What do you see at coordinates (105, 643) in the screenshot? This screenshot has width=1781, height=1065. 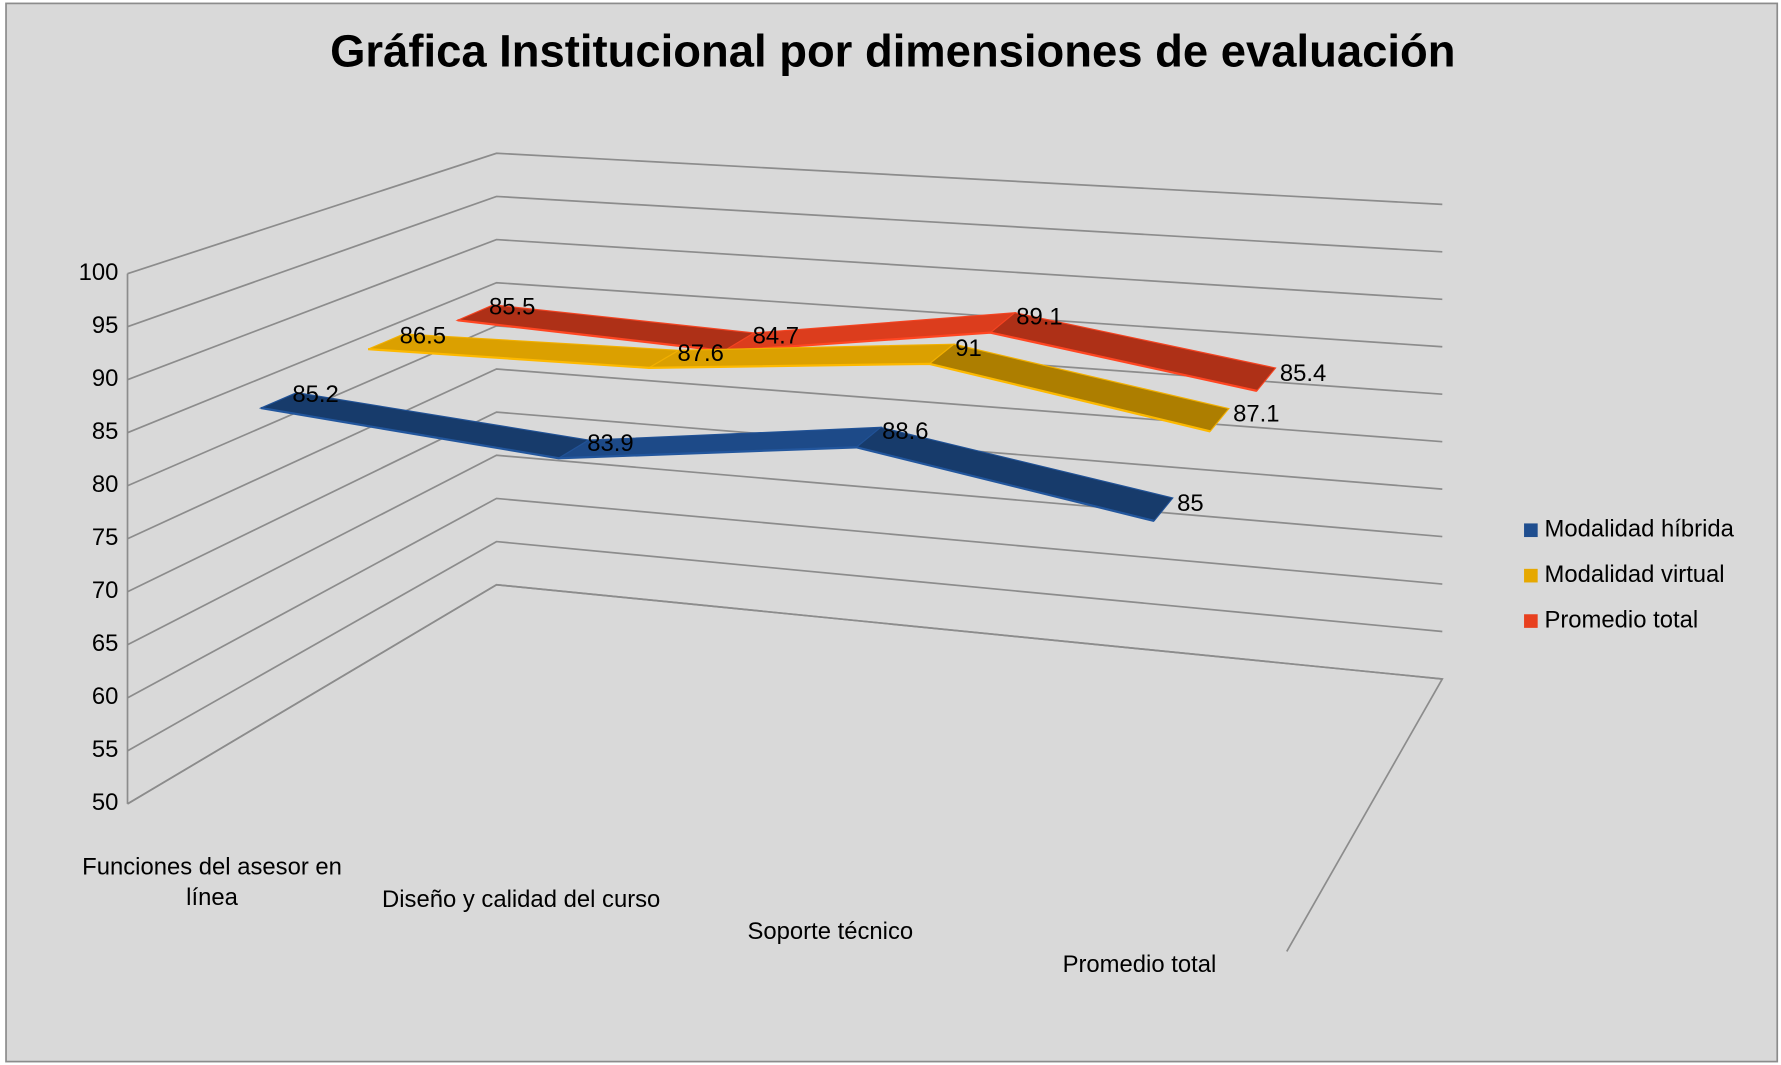 I see `y-tick-label: 65` at bounding box center [105, 643].